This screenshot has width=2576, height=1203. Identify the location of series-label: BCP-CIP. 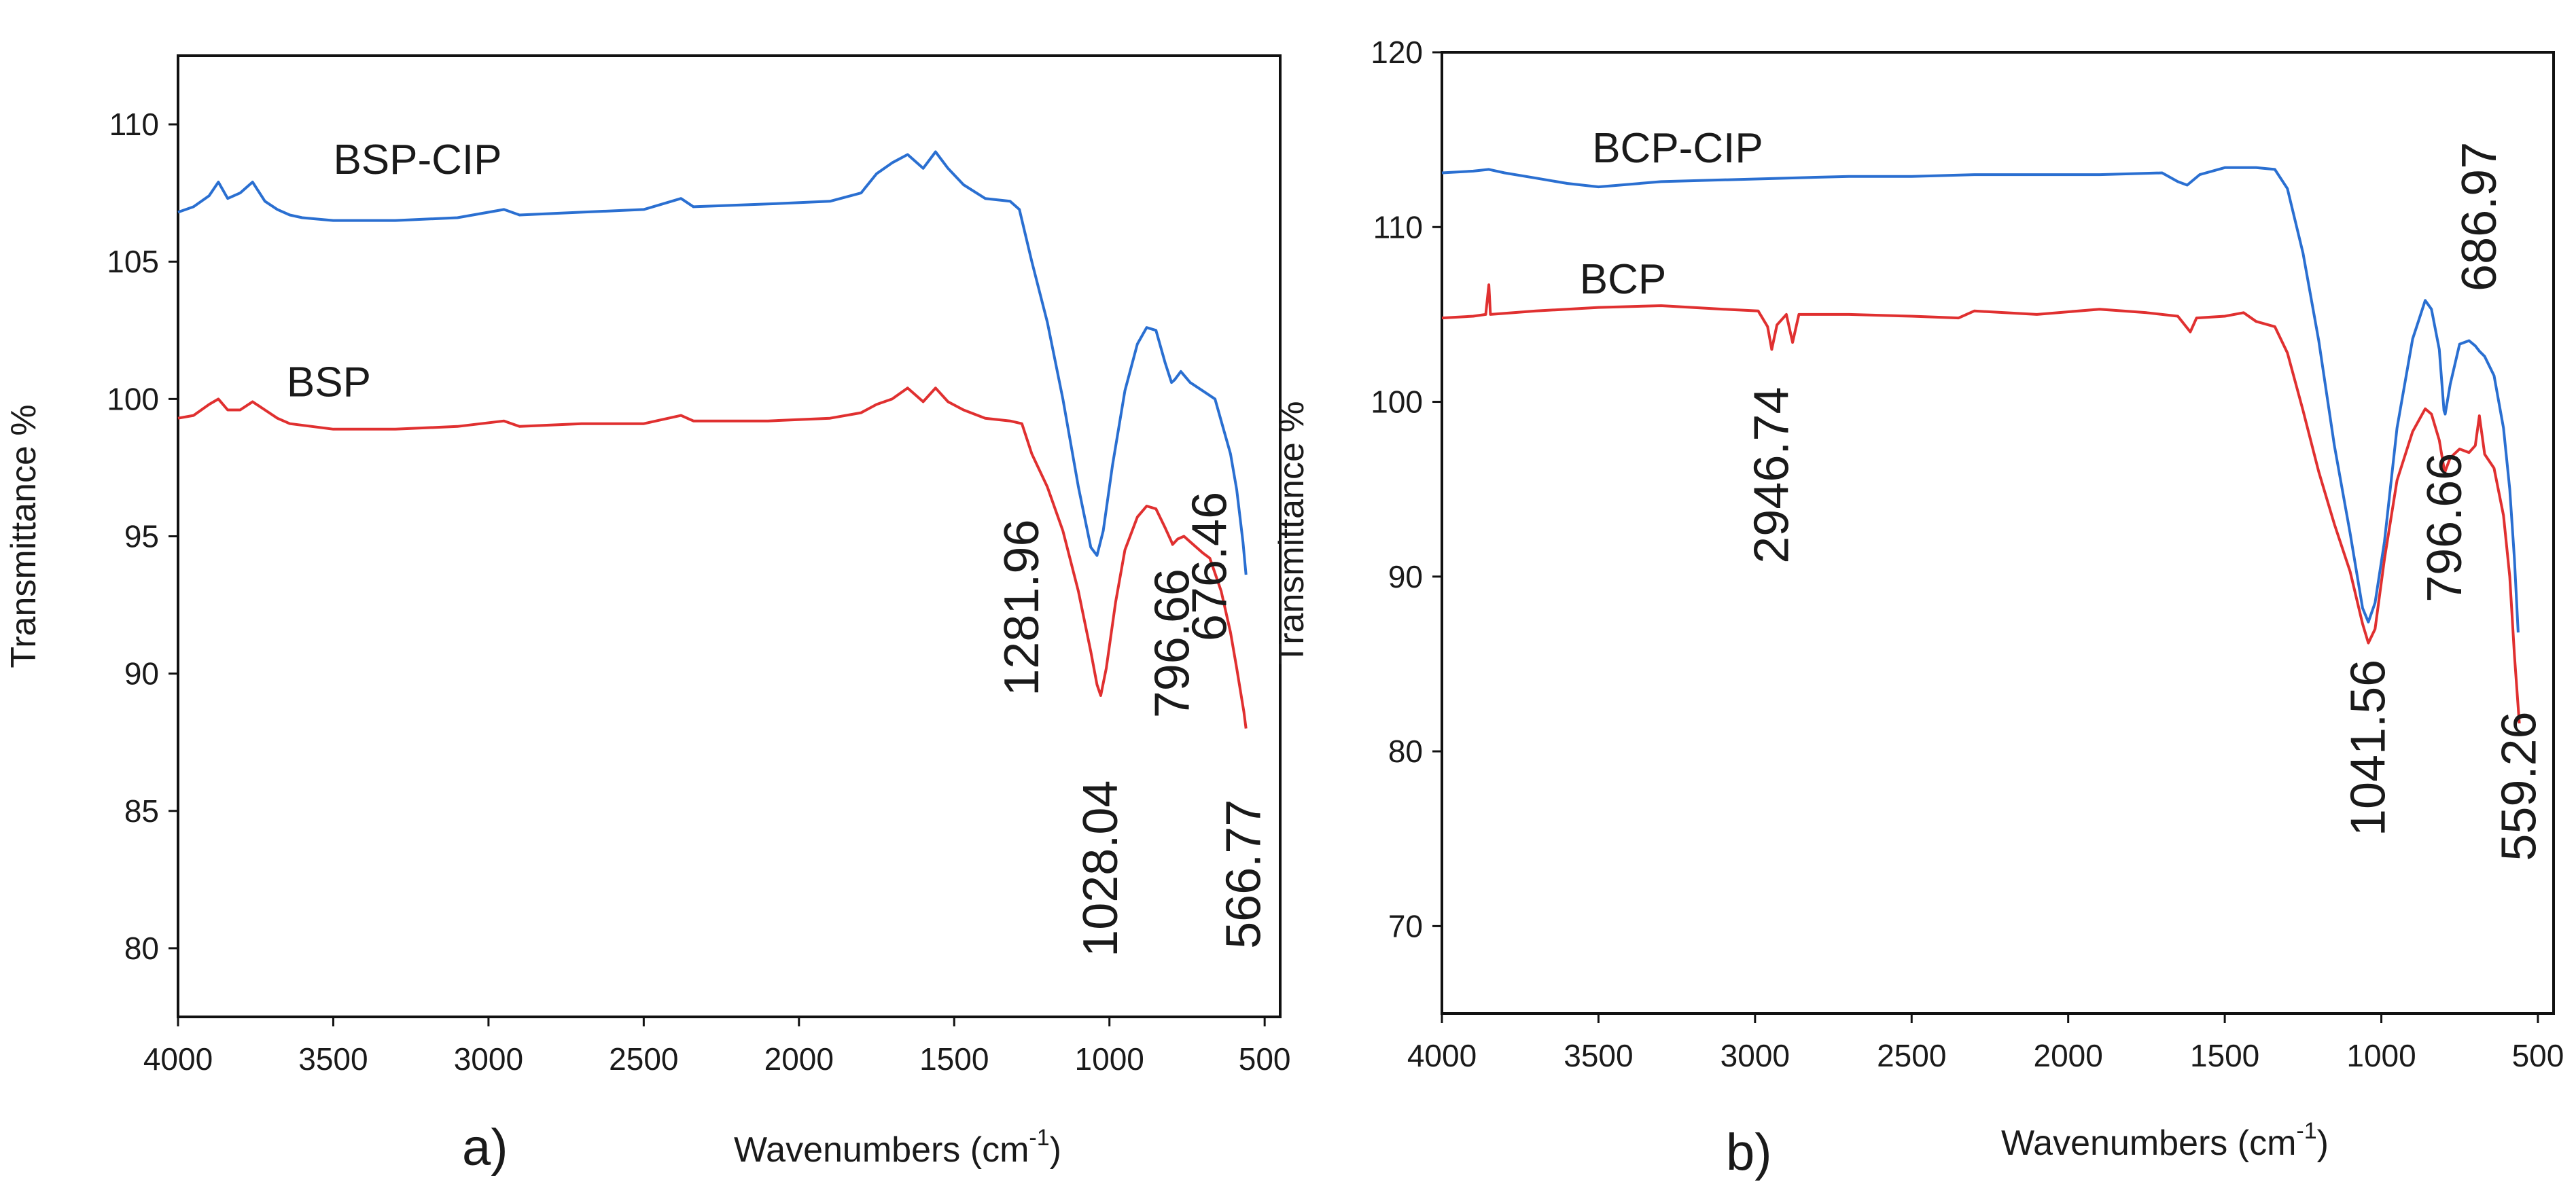
(1677, 148).